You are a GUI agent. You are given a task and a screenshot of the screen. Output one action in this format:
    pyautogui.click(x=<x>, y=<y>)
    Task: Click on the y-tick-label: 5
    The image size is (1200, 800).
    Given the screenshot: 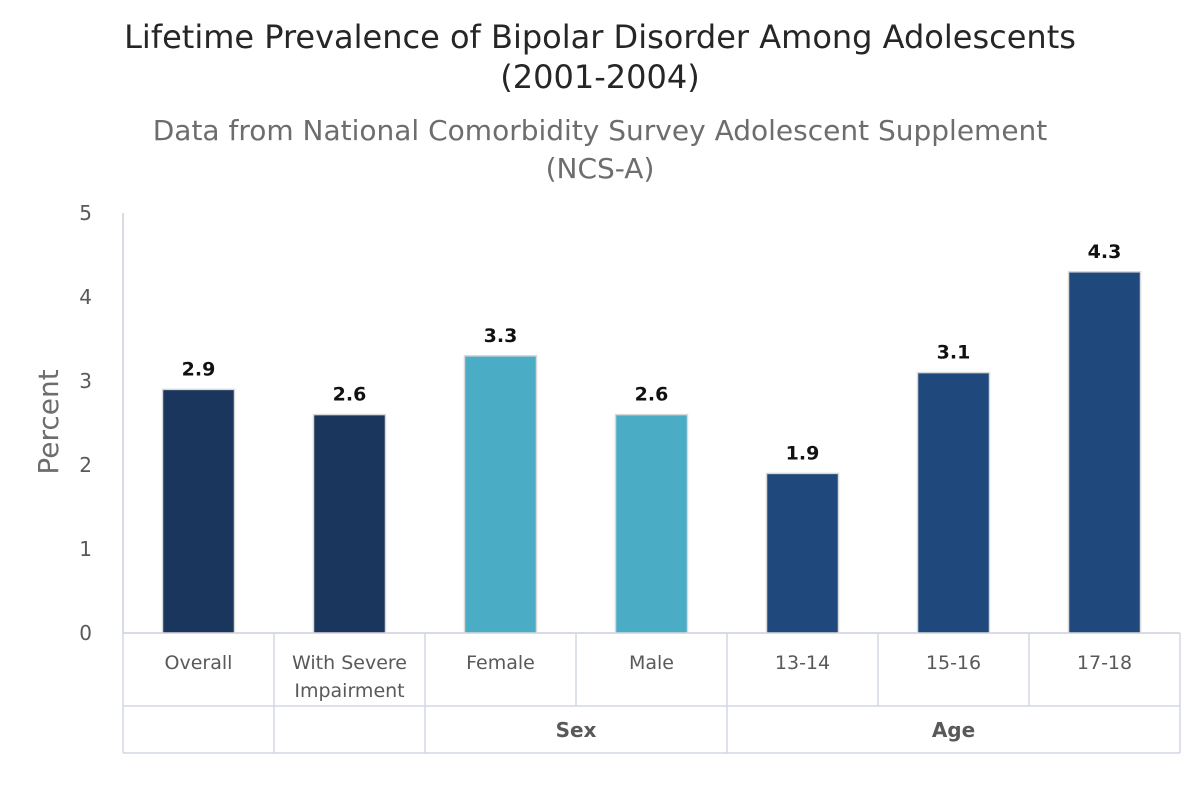 What is the action you would take?
    pyautogui.click(x=85, y=213)
    